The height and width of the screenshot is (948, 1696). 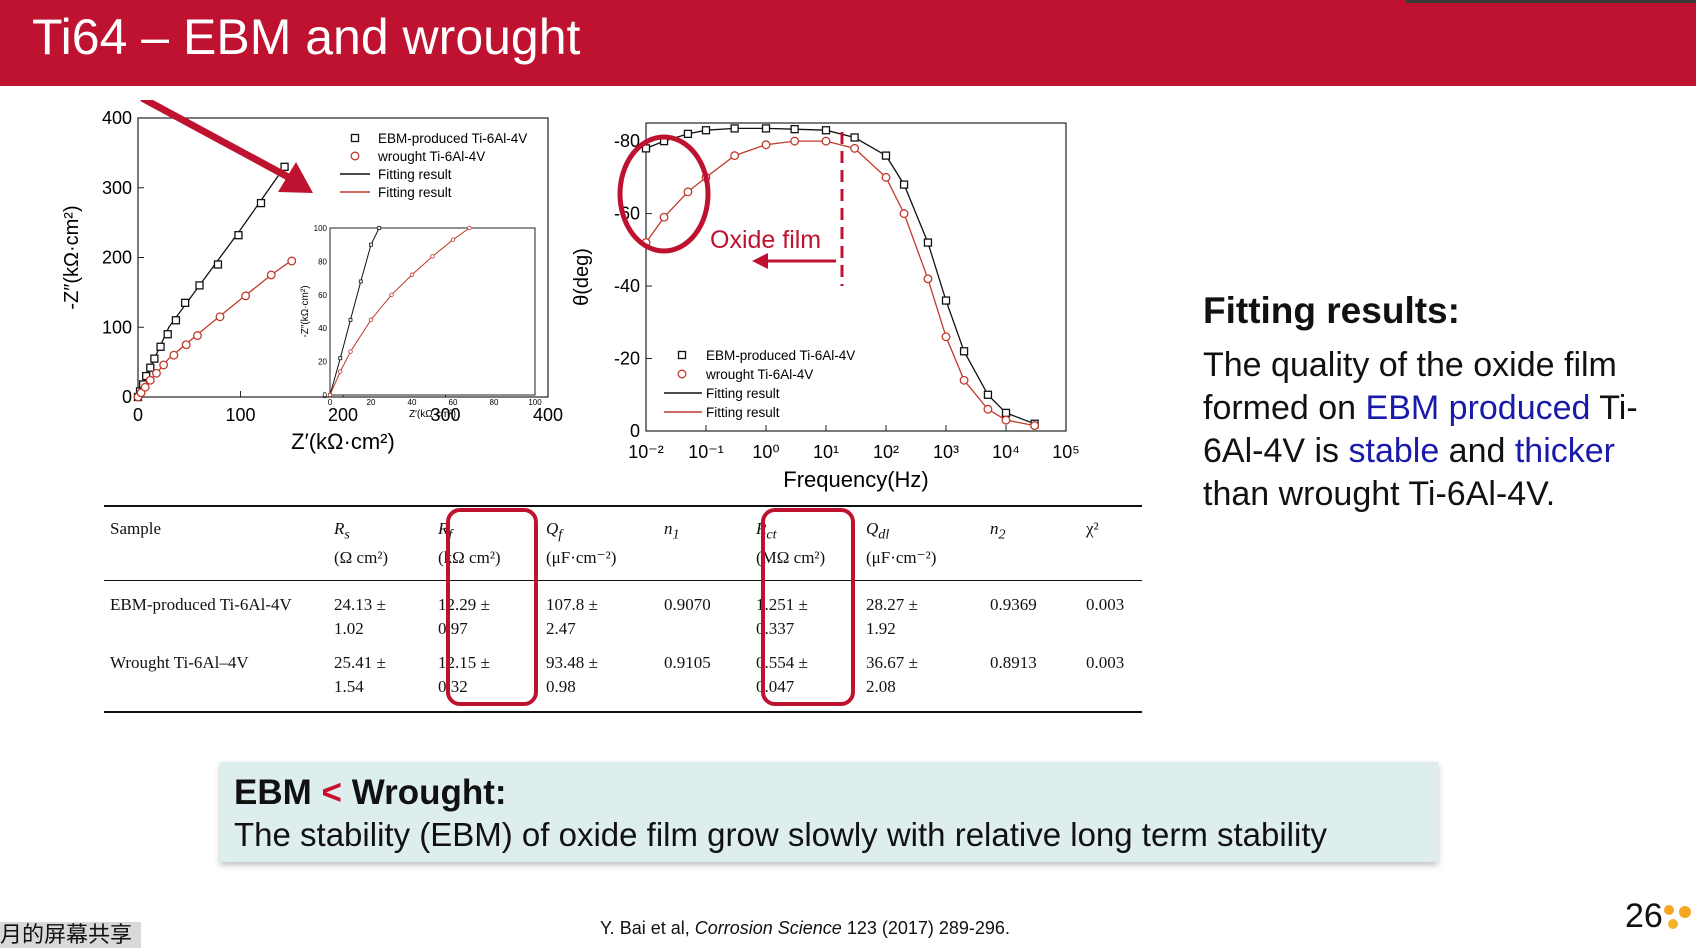 What do you see at coordinates (70, 935) in the screenshot?
I see `screen-share-banner: 月的屏幕共享` at bounding box center [70, 935].